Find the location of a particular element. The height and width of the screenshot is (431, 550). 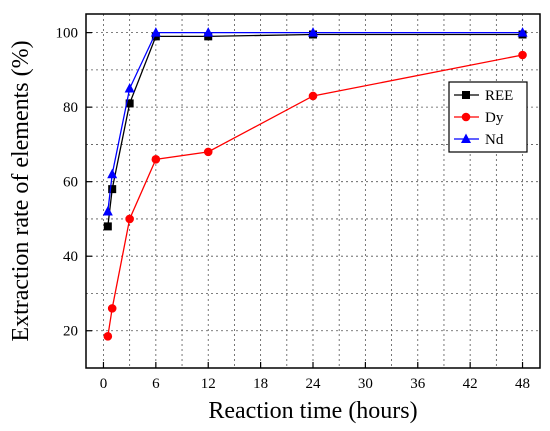

x-tick-label: 0 is located at coordinates (104, 384).